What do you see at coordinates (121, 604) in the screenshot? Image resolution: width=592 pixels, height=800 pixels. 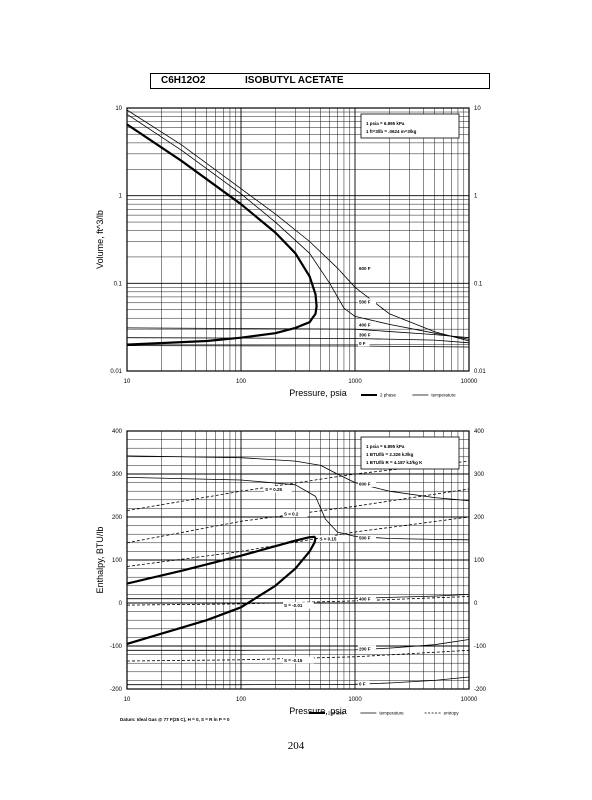 I see `y-tick-label: 0` at bounding box center [121, 604].